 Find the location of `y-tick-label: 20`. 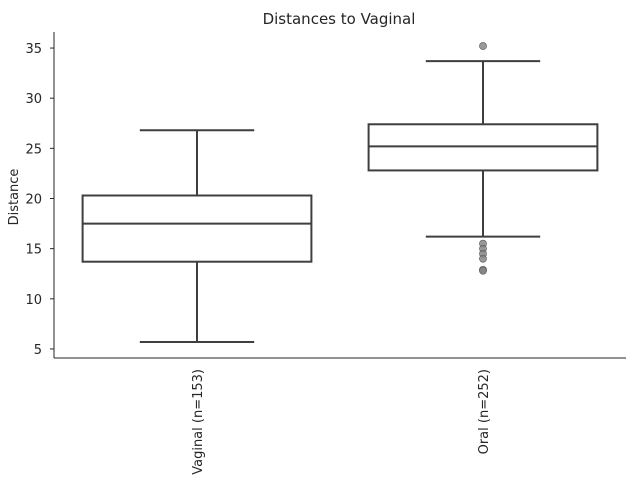

y-tick-label: 20 is located at coordinates (33, 200).